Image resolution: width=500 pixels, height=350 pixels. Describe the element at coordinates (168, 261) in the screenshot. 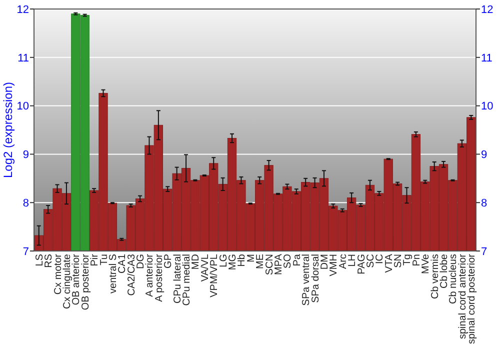

I see `x-tick-label: GP` at that location.